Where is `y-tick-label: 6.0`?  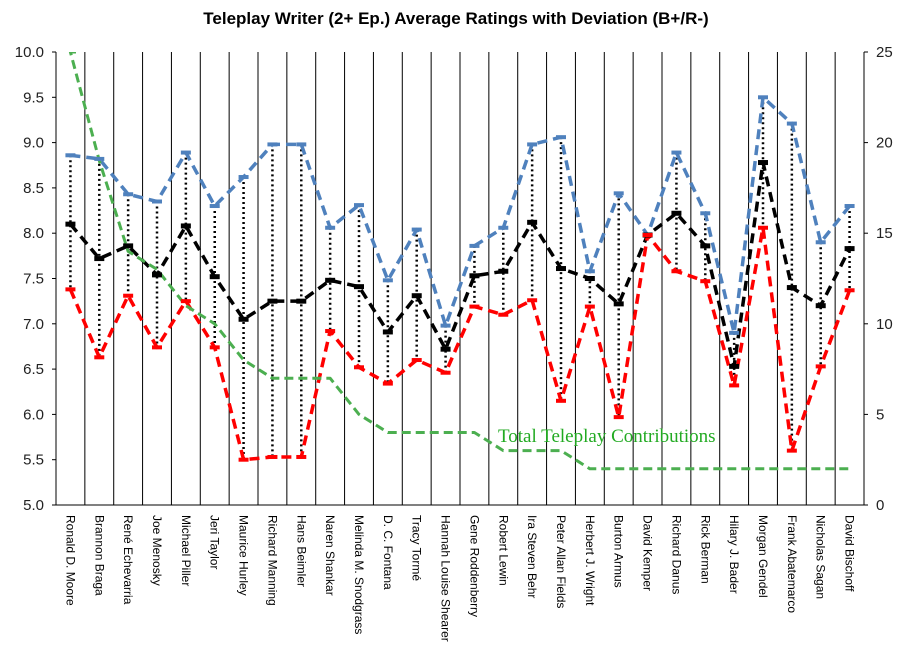 y-tick-label: 6.0 is located at coordinates (33, 414).